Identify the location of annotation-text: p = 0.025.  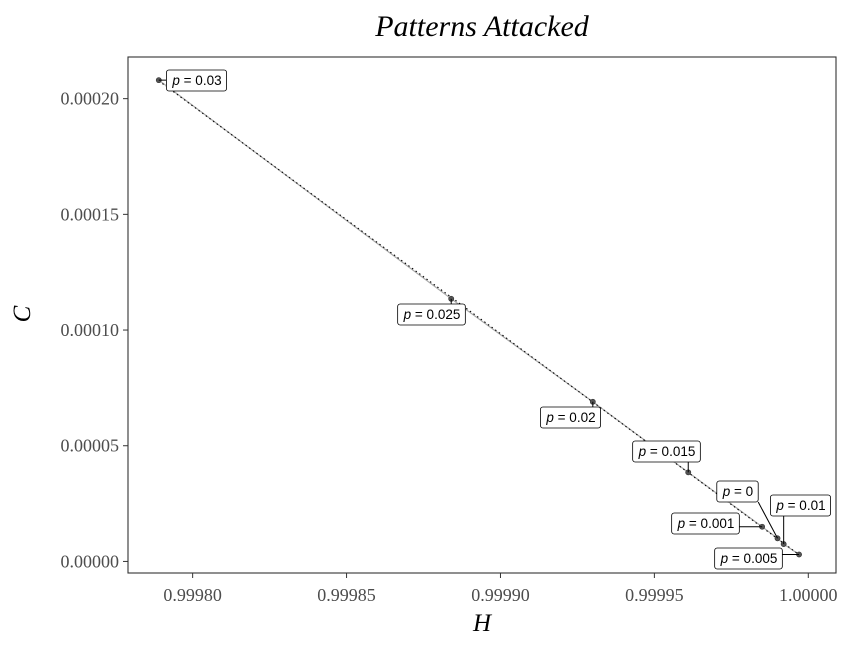
(432, 314).